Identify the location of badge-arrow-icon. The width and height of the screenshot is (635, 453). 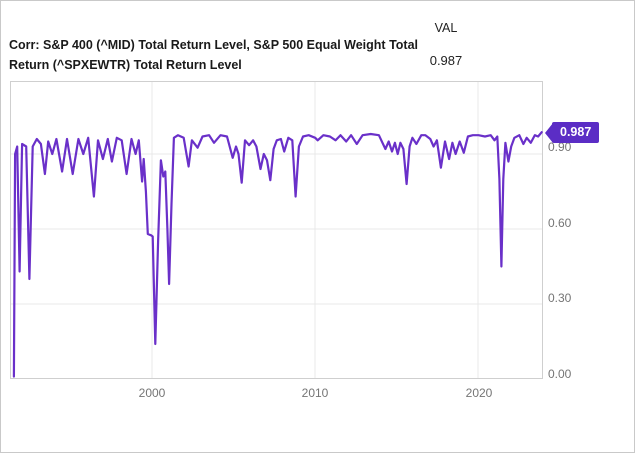
(549, 132).